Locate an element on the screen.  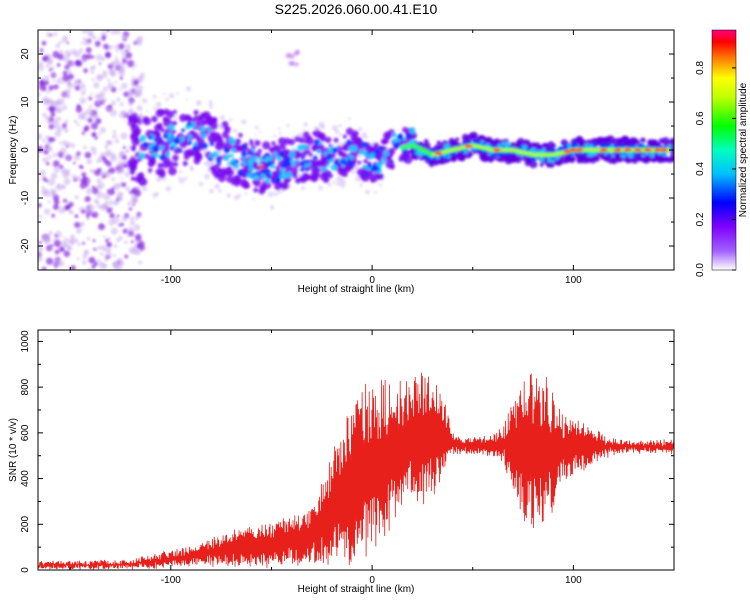
snr-xtick-label: 100 is located at coordinates (573, 580).